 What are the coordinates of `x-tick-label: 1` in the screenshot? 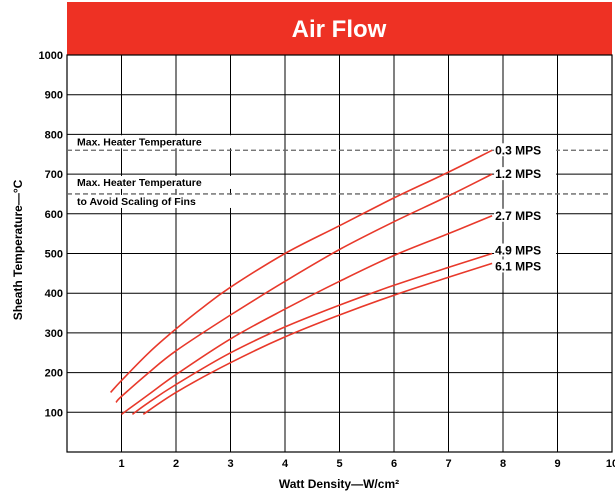 It's located at (121, 464).